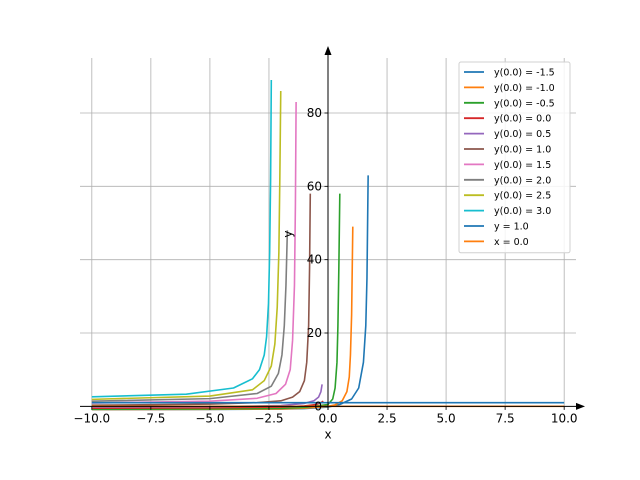  I want to click on x-tick-label: −2.5, so click(268, 418).